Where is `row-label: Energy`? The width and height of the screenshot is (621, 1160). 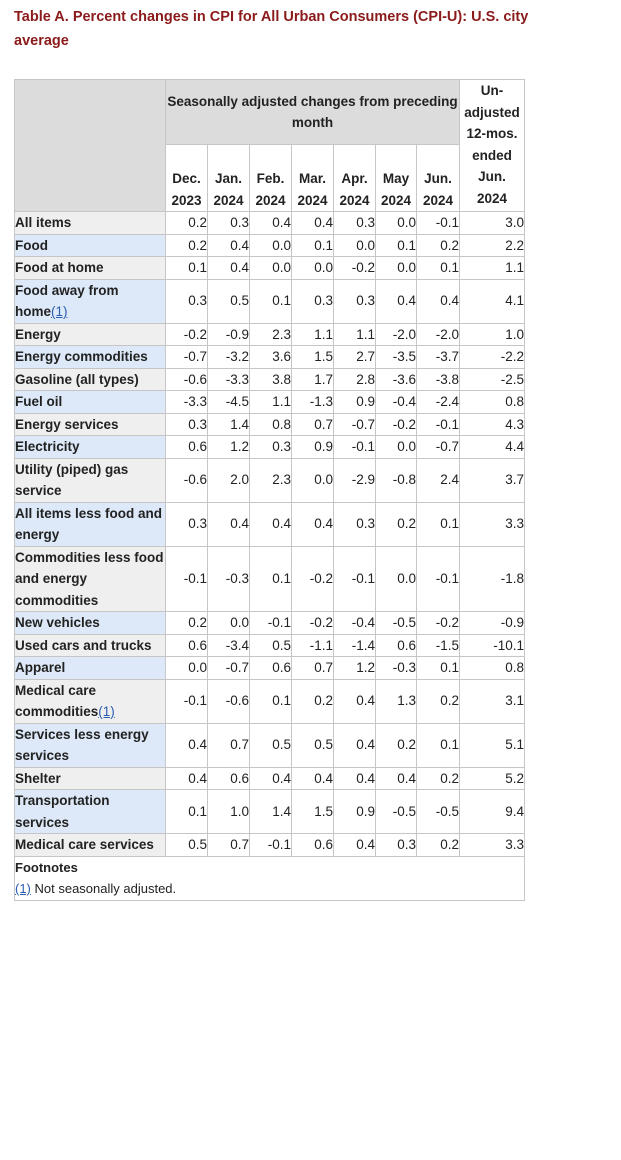 row-label: Energy is located at coordinates (38, 334).